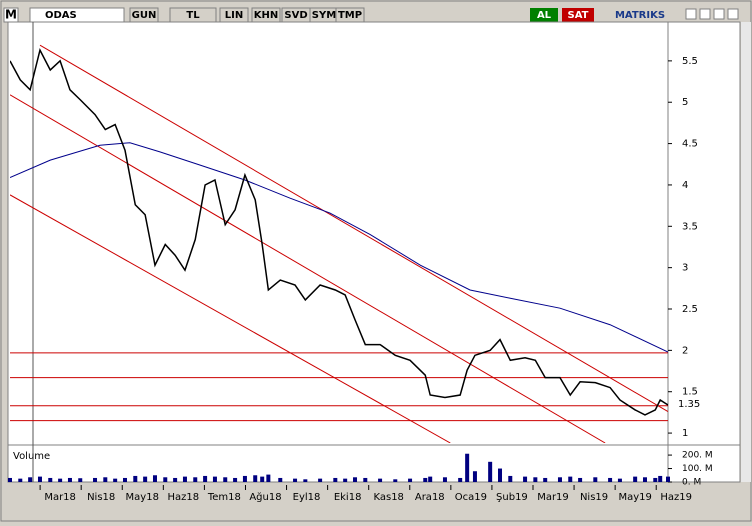 The width and height of the screenshot is (752, 526). What do you see at coordinates (634, 497) in the screenshot?
I see `x-tick-label: May19` at bounding box center [634, 497].